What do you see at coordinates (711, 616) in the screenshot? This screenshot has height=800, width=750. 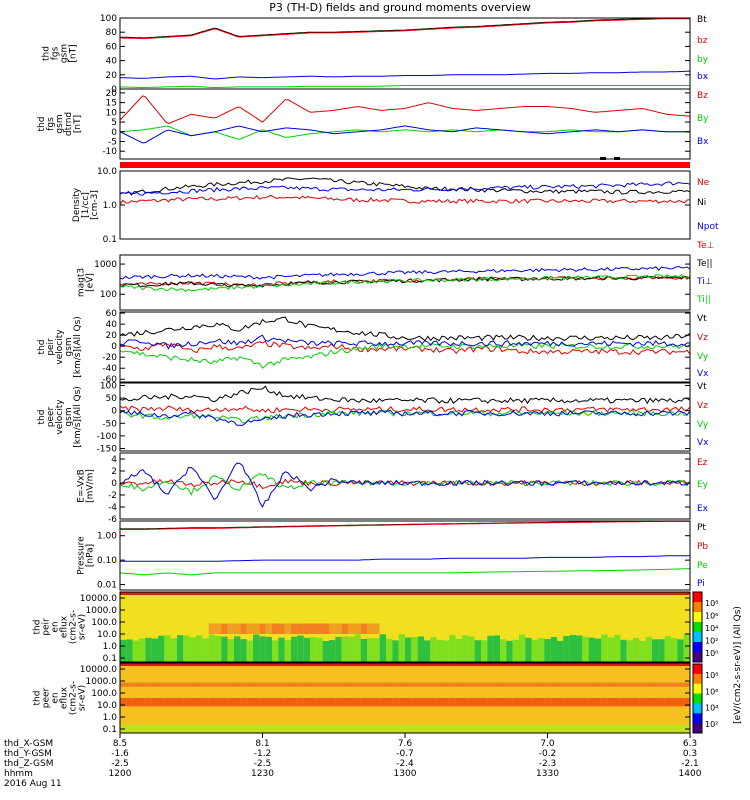 I see `colorbar-tick-label: 10⁶` at bounding box center [711, 616].